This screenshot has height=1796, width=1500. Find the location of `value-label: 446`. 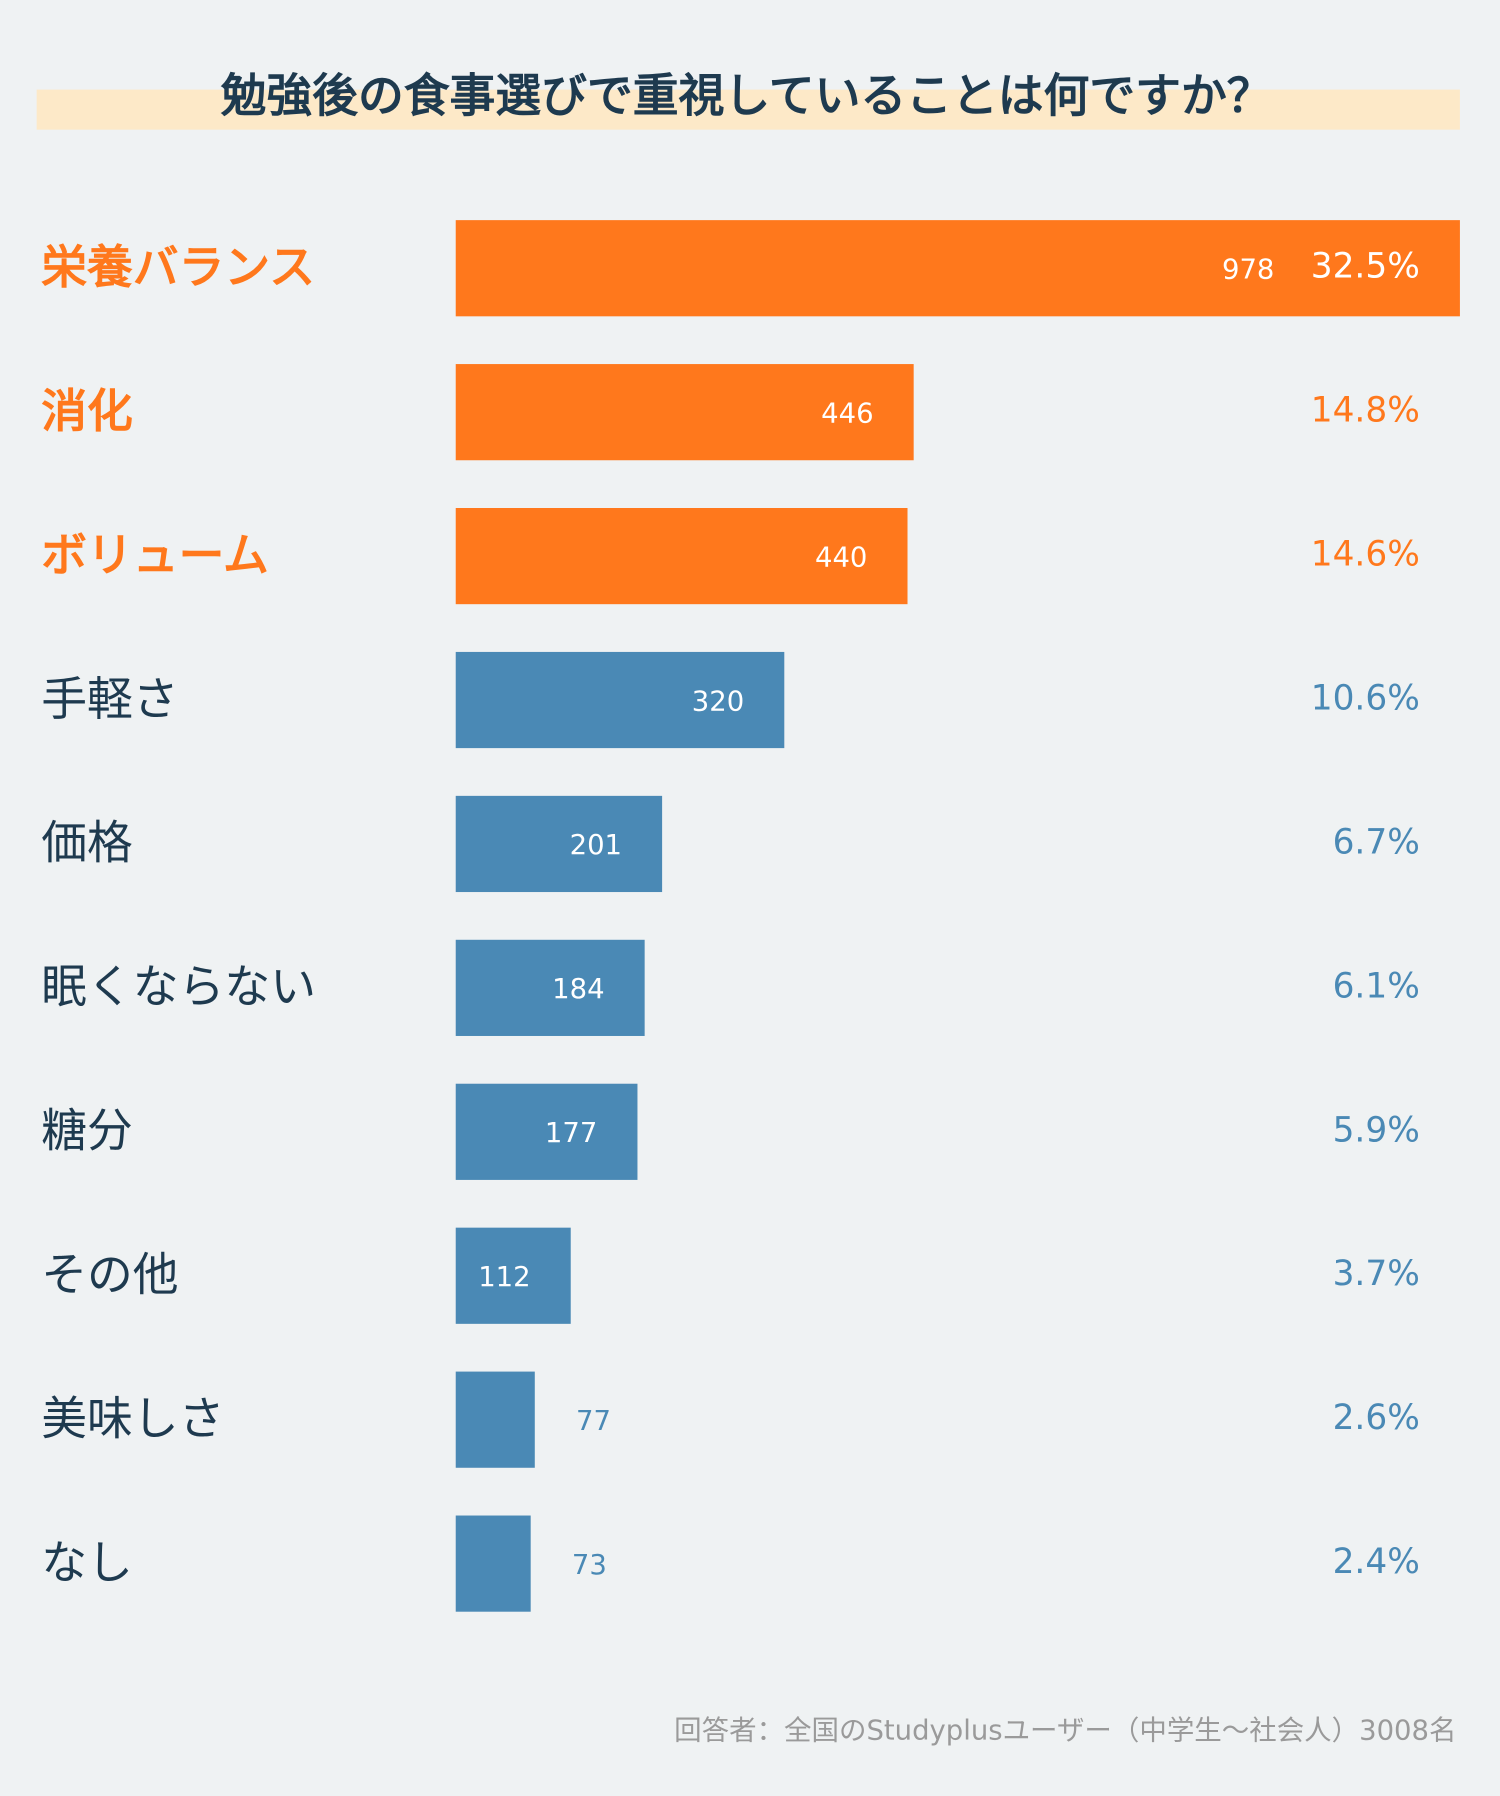

value-label: 446 is located at coordinates (847, 413).